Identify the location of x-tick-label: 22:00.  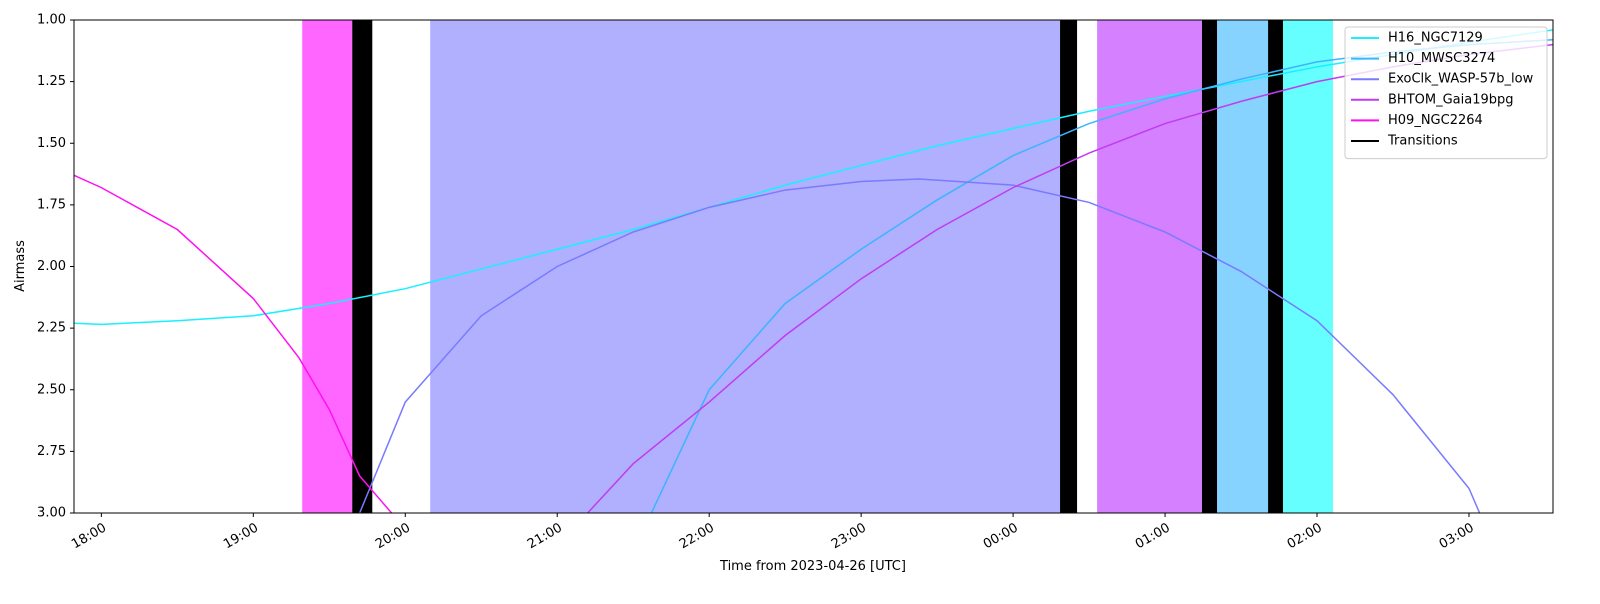
(697, 537).